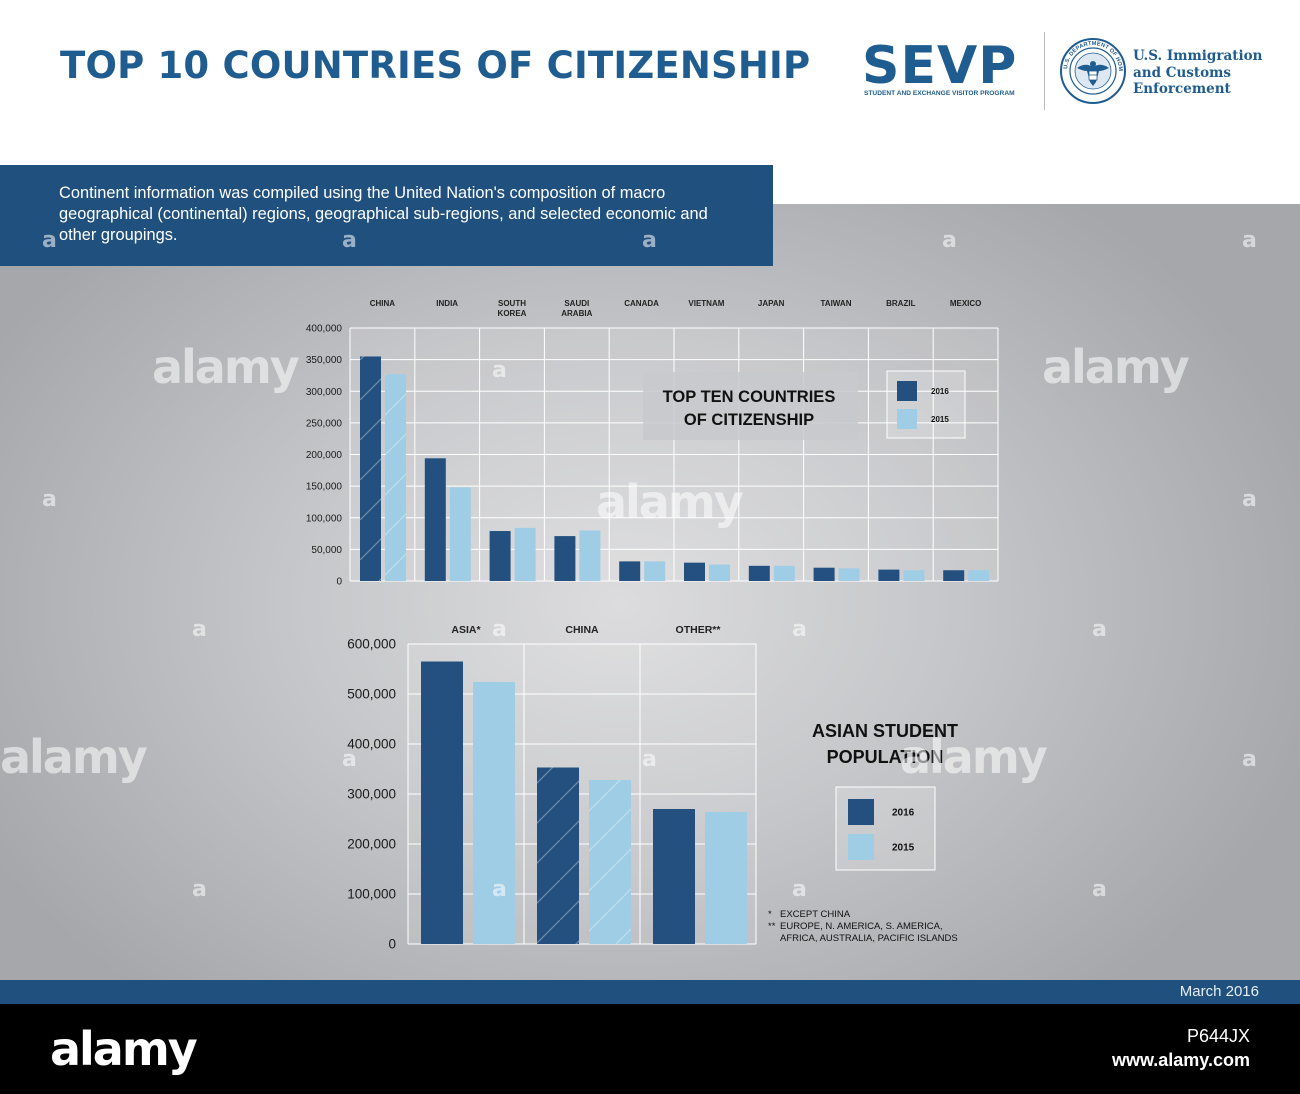  Describe the element at coordinates (749, 397) in the screenshot. I see `chart-title: TOP TEN COUNTRIES` at that location.